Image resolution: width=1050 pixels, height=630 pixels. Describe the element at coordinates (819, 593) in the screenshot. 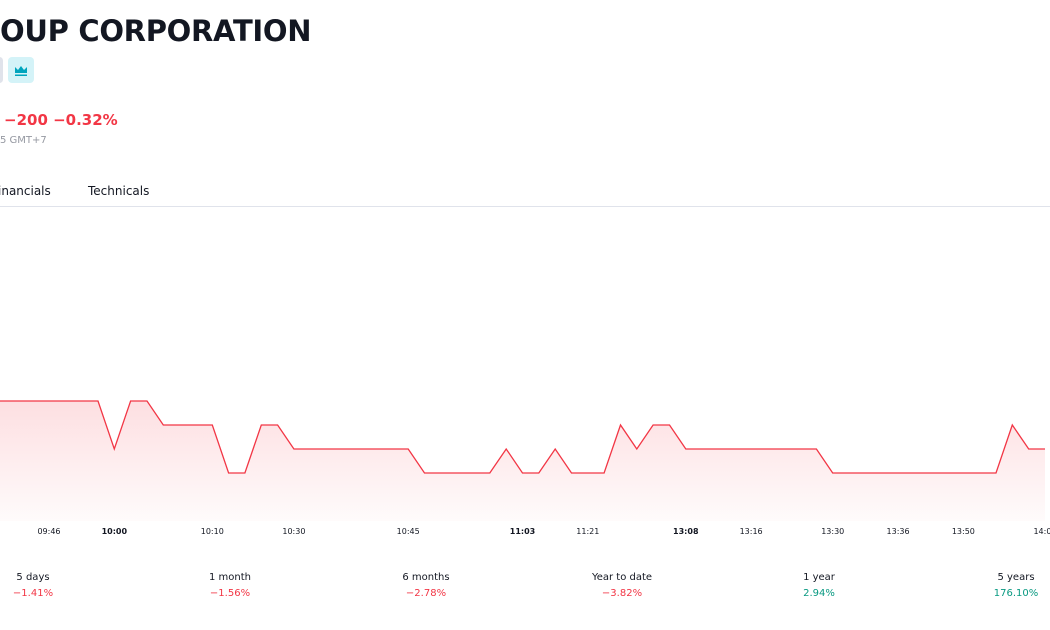

I see `period-change: 2.94%` at that location.